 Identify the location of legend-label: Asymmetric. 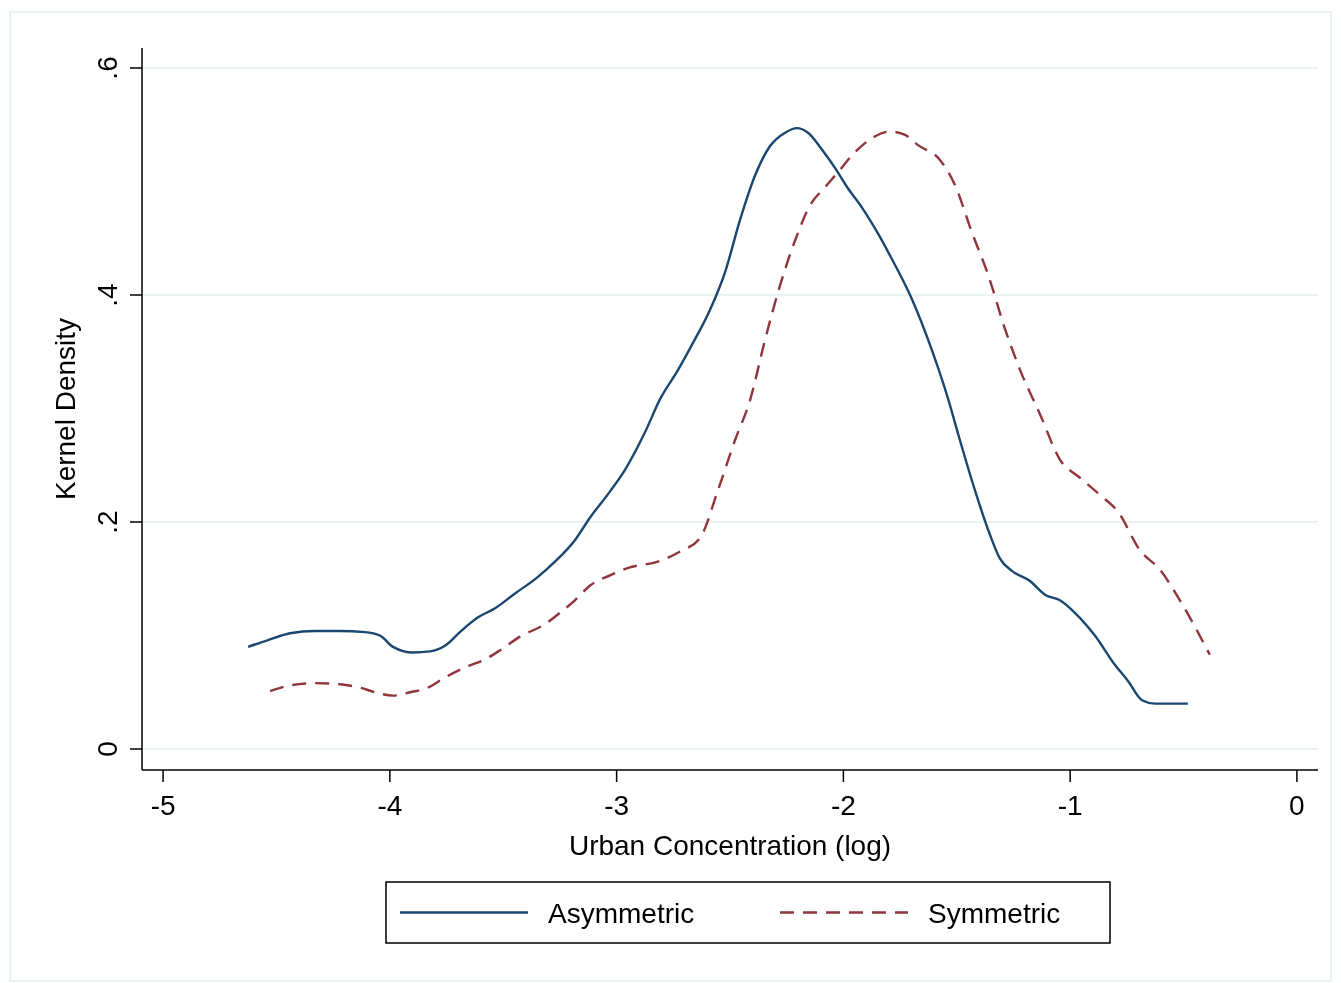
(621, 913).